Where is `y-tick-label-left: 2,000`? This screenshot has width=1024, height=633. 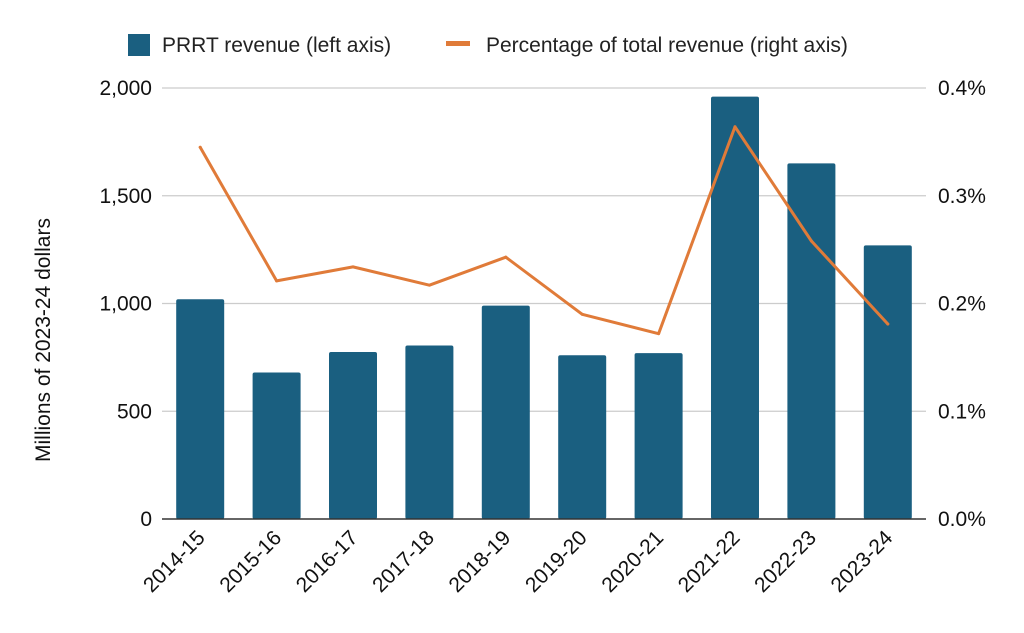
y-tick-label-left: 2,000 is located at coordinates (125, 88).